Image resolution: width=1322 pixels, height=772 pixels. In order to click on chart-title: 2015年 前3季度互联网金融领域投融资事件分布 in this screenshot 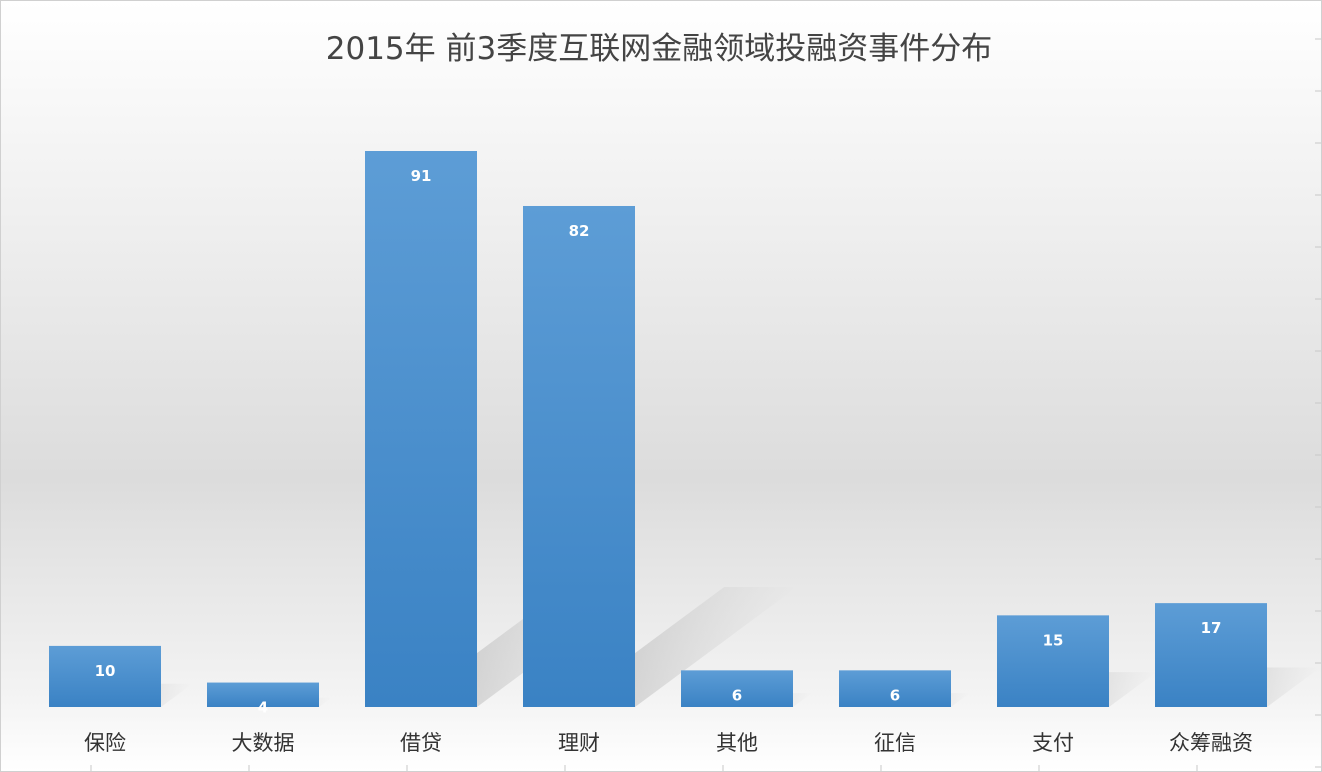, I will do `click(659, 49)`.